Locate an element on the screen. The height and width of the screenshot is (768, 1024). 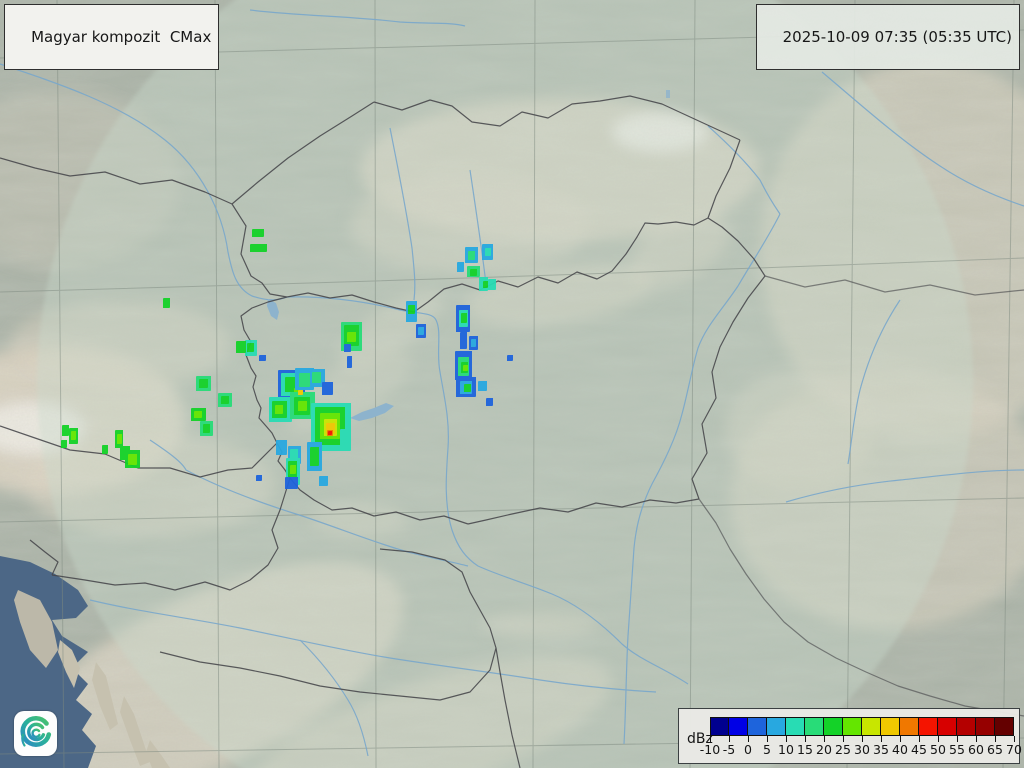
lake-neusiedl is located at coordinates (273, 309).